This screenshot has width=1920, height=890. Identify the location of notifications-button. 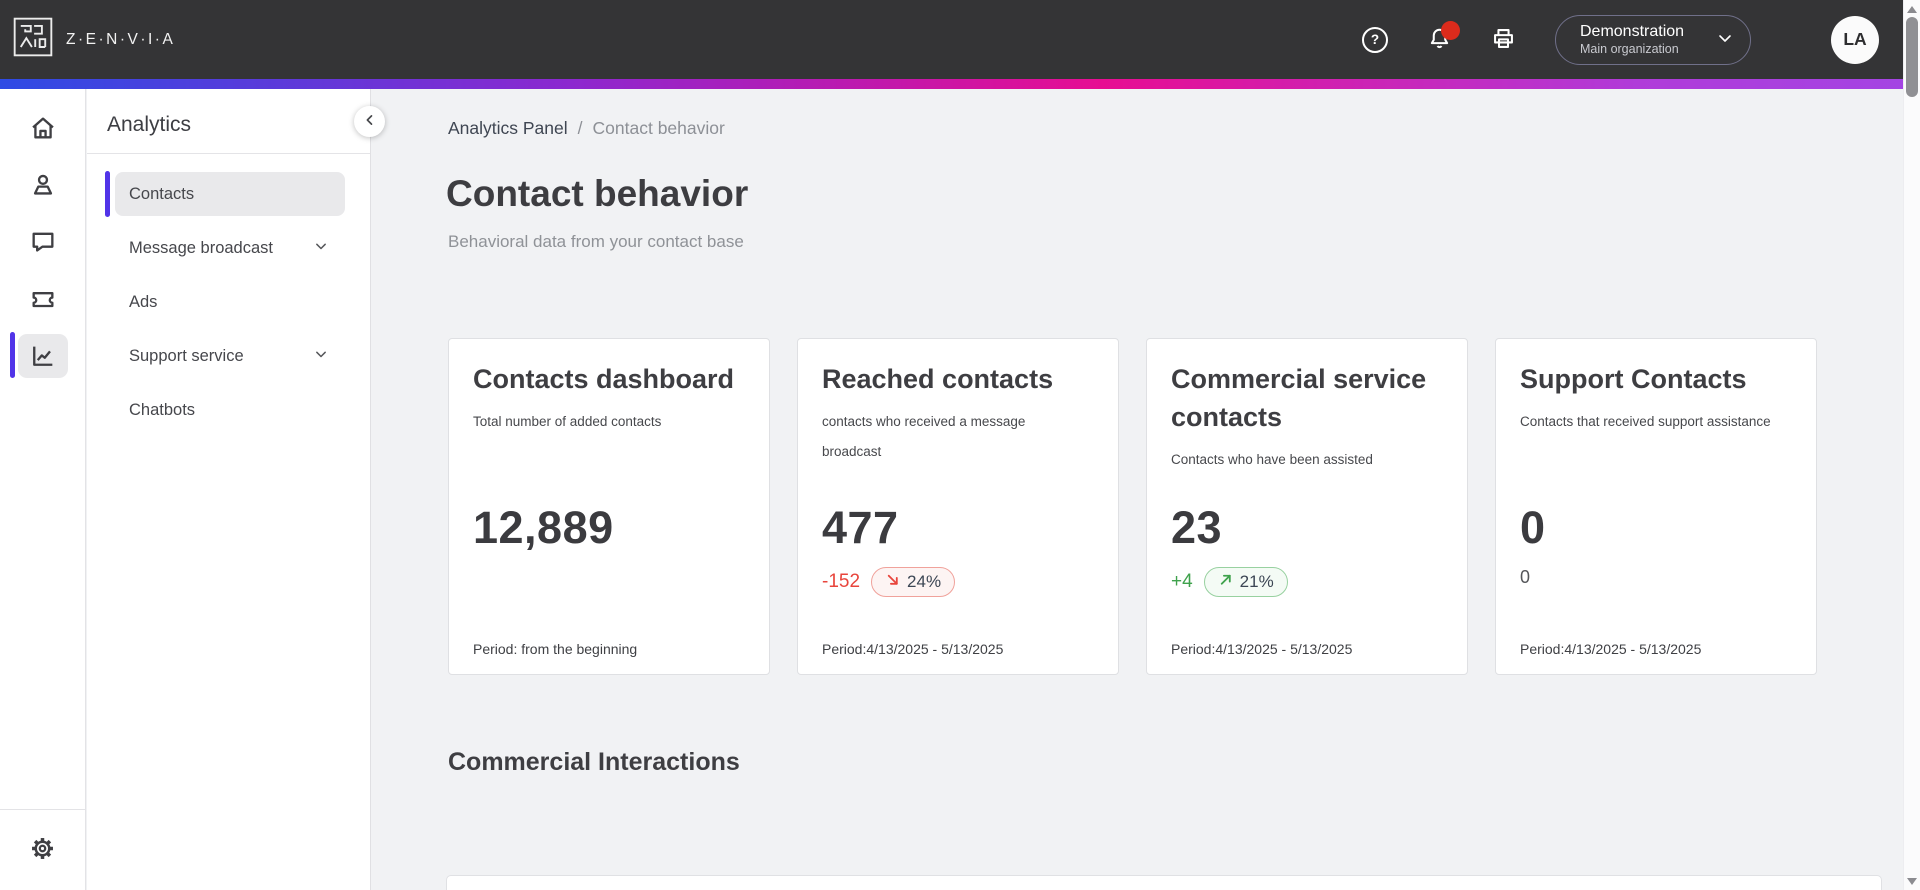
(1442, 37).